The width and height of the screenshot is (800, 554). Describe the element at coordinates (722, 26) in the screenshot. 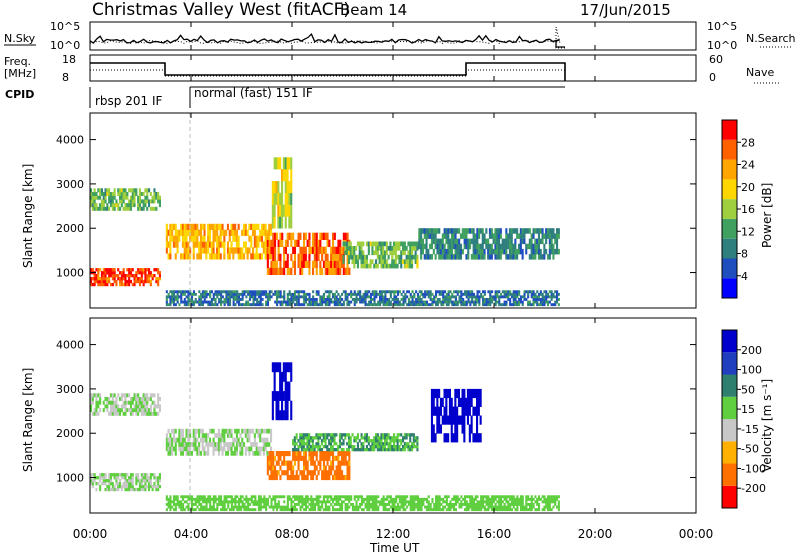

I see `nsearch-tick-top: 10^5` at that location.